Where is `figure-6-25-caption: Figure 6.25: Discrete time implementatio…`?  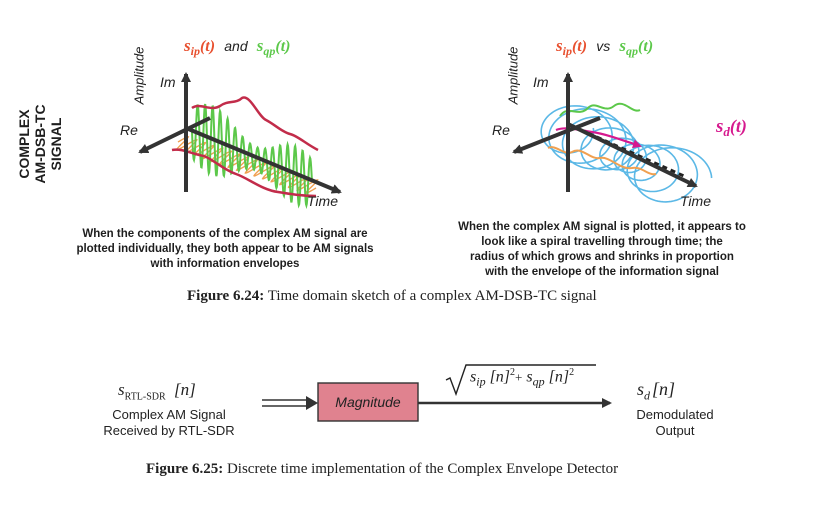
figure-6-25-caption: Figure 6.25: Discrete time implementatio… is located at coordinates (382, 469).